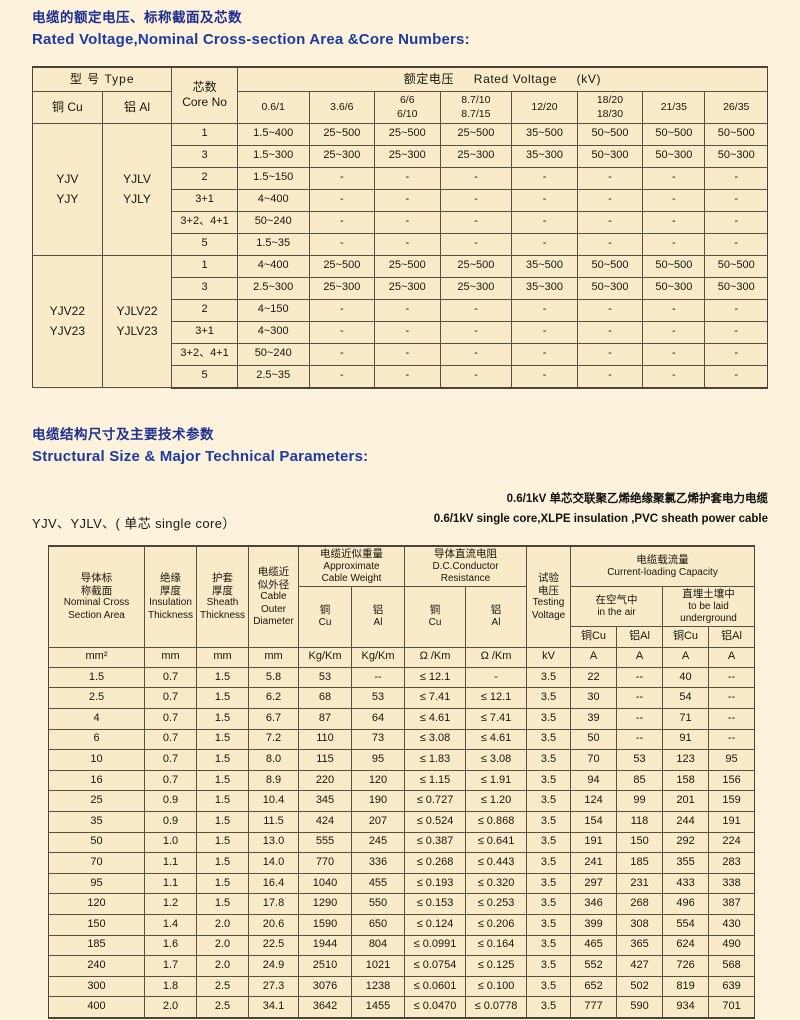  What do you see at coordinates (610, 114) in the screenshot?
I see `voltage-col-5-l2: 18/30` at bounding box center [610, 114].